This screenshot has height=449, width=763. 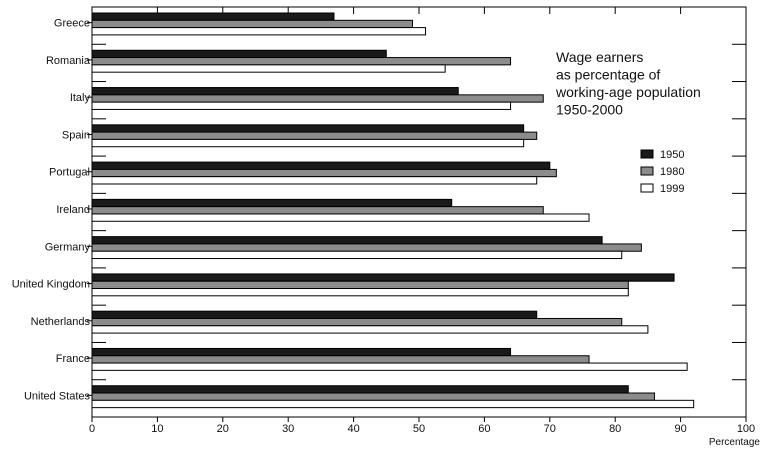 What do you see at coordinates (383, 277) in the screenshot?
I see `bar-1950-united-kingdom` at bounding box center [383, 277].